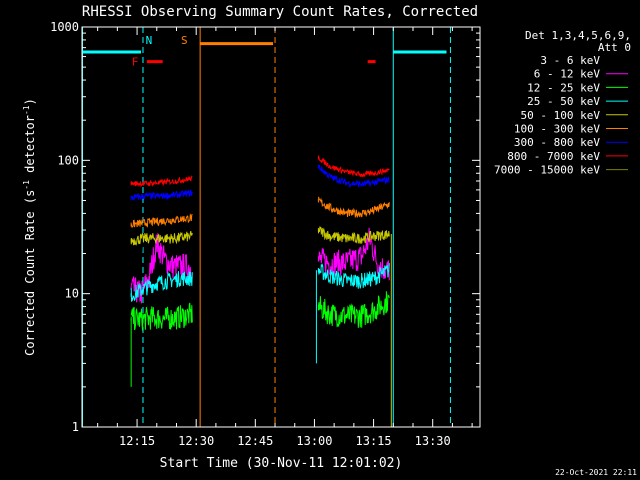 The width and height of the screenshot is (640, 480). What do you see at coordinates (563, 87) in the screenshot?
I see `legend-item-label: 12 - 25 keV` at bounding box center [563, 87].